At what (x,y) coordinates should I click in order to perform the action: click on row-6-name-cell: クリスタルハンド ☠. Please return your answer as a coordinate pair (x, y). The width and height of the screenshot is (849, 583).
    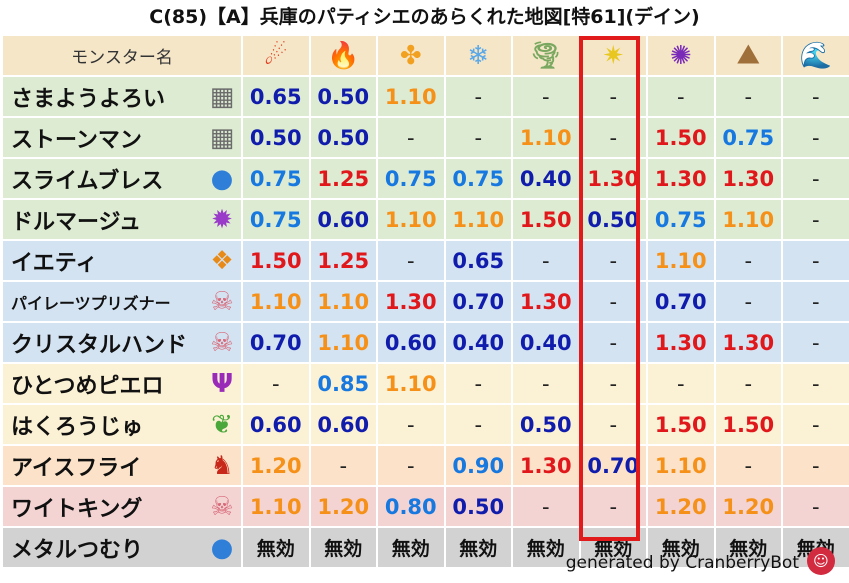
    Looking at the image, I should click on (122, 342).